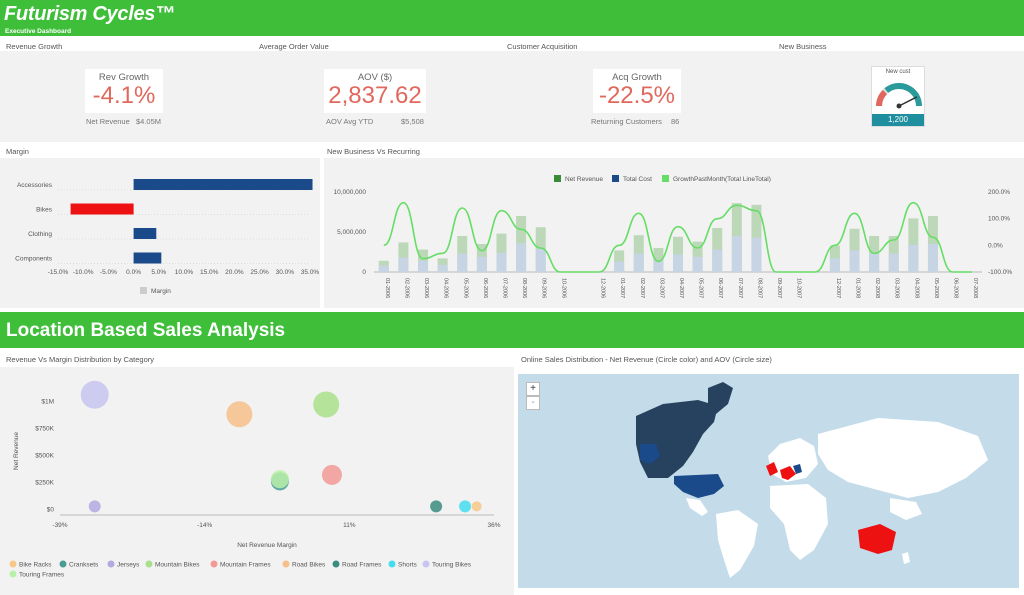 Image resolution: width=1024 pixels, height=595 pixels. Describe the element at coordinates (349, 192) in the screenshot. I see `y-tick-label: 10,000,000` at that location.